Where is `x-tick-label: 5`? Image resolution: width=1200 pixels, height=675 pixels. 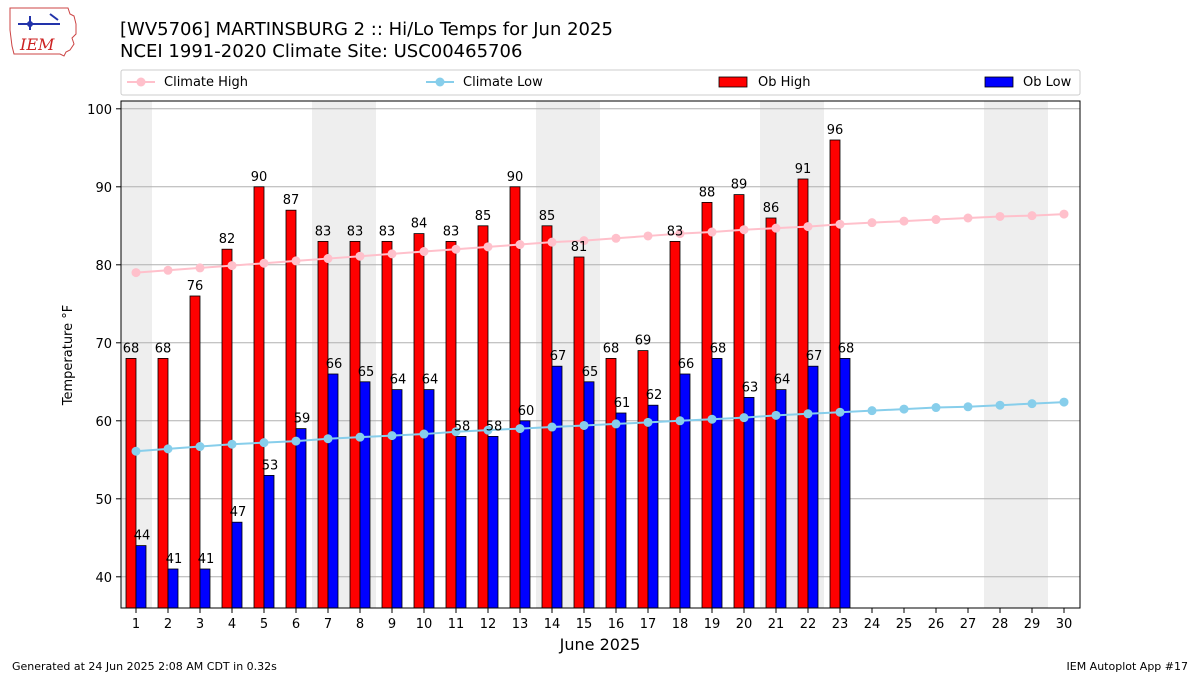 x-tick-label: 5 is located at coordinates (264, 624).